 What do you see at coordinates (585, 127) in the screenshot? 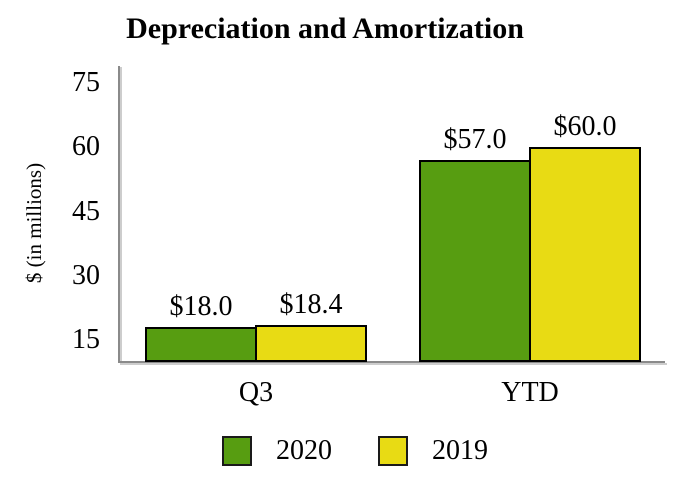
I see `bar-value-label: $60.0` at bounding box center [585, 127].